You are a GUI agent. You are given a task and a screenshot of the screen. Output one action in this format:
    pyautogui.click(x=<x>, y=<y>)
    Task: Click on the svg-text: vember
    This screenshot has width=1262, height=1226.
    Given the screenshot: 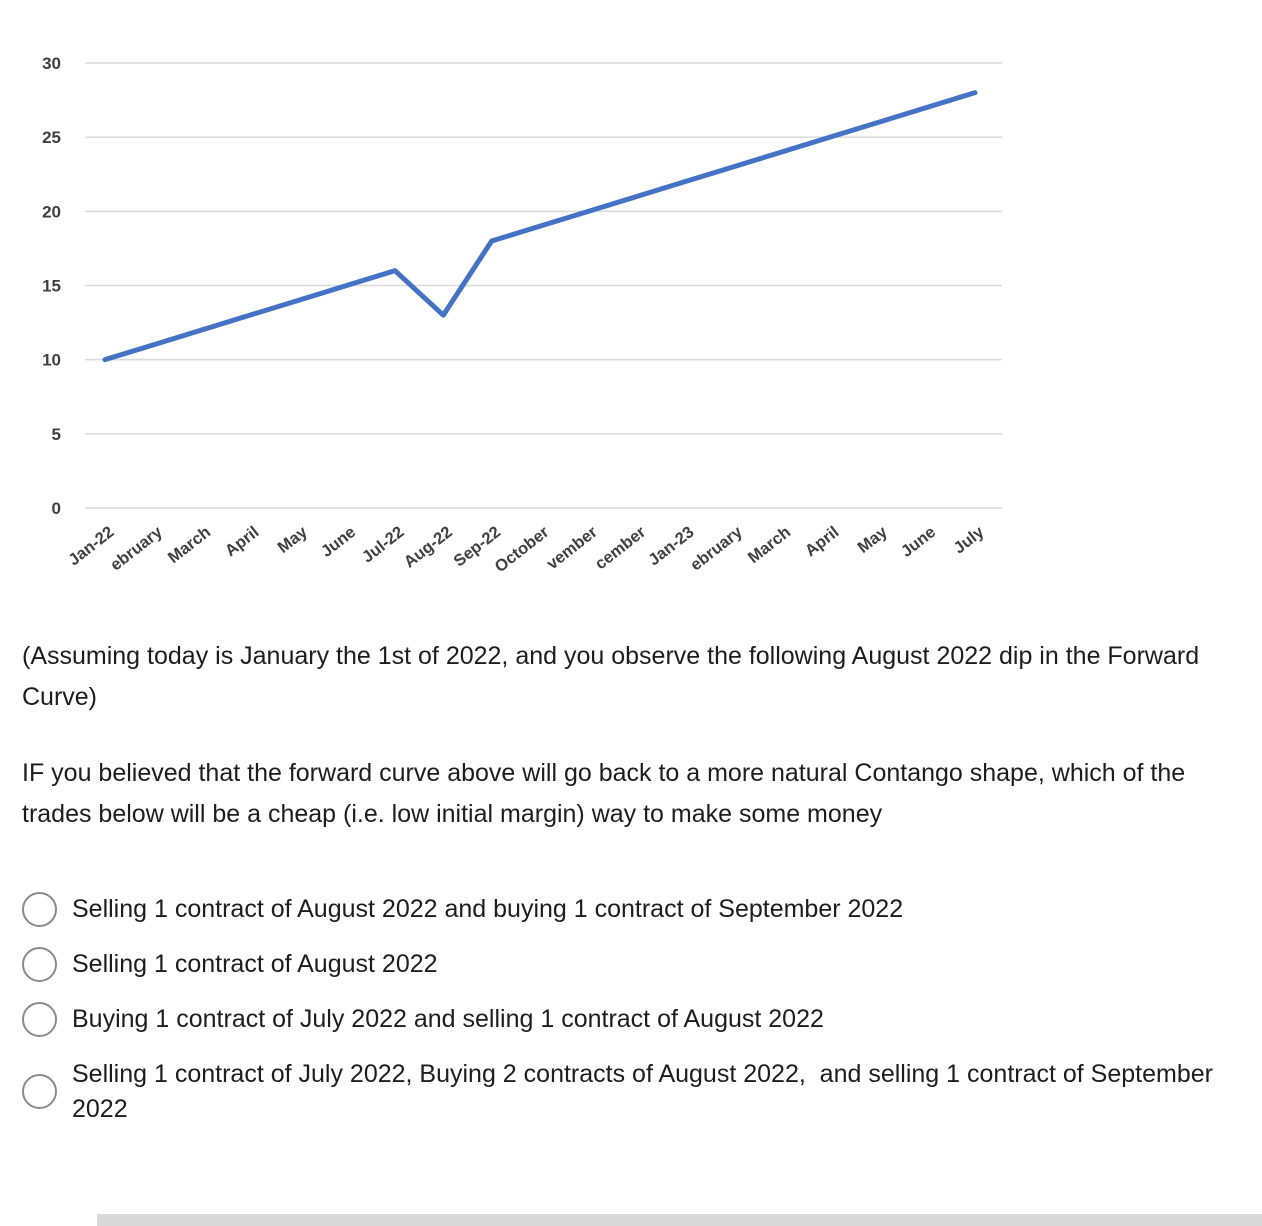 What is the action you would take?
    pyautogui.click(x=572, y=548)
    